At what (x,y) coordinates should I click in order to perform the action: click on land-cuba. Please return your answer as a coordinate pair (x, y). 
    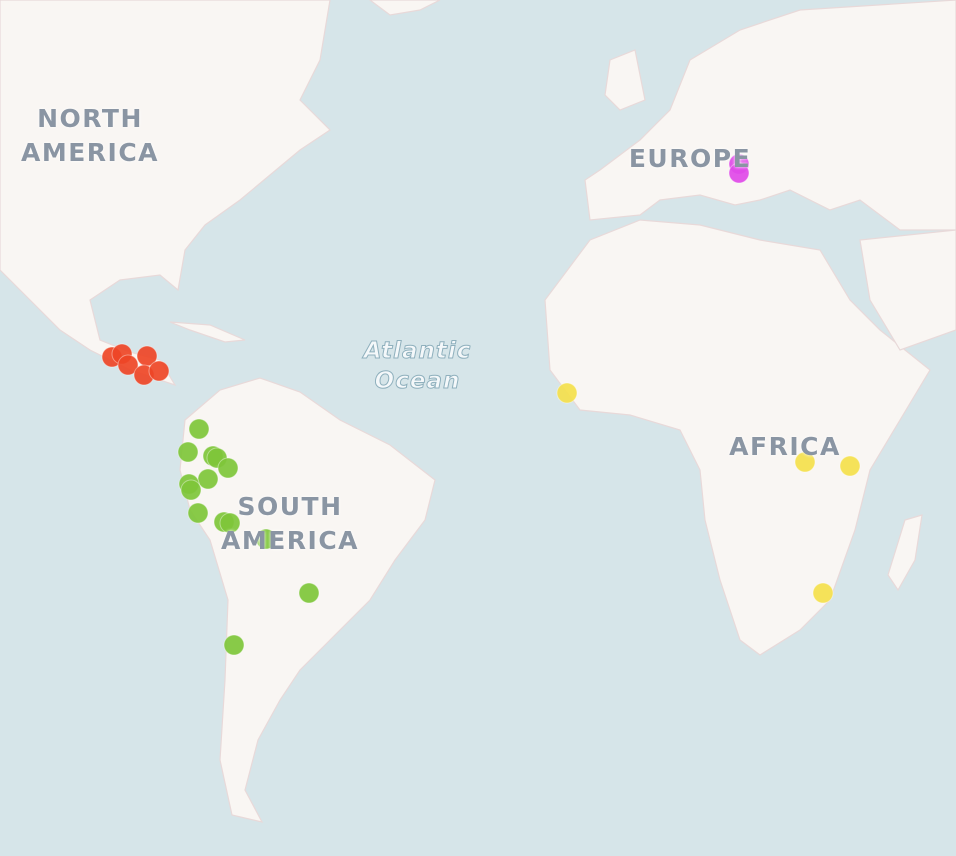
    Looking at the image, I should click on (207, 332).